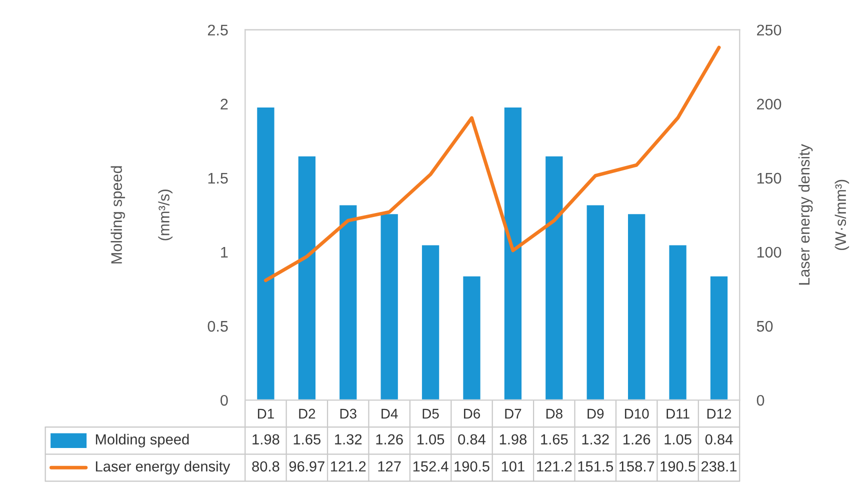 The height and width of the screenshot is (497, 860). Describe the element at coordinates (430, 413) in the screenshot. I see `x-tick-label: D5` at that location.